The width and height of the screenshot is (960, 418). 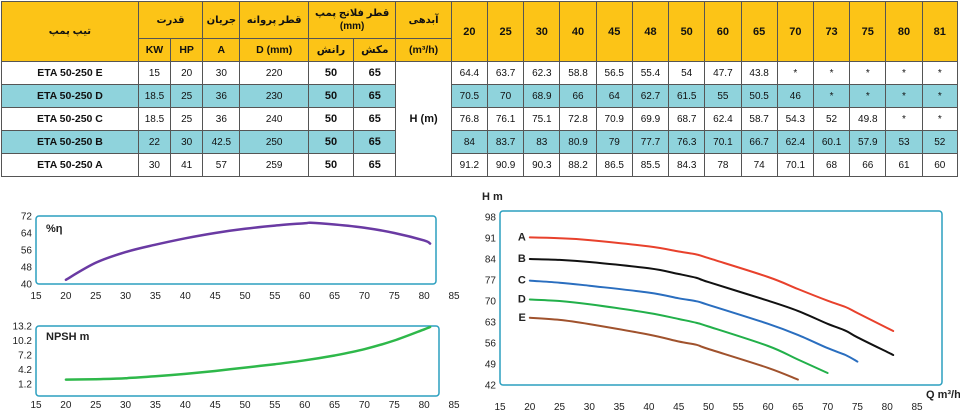 I want to click on head-value-cell: 70, so click(x=505, y=96).